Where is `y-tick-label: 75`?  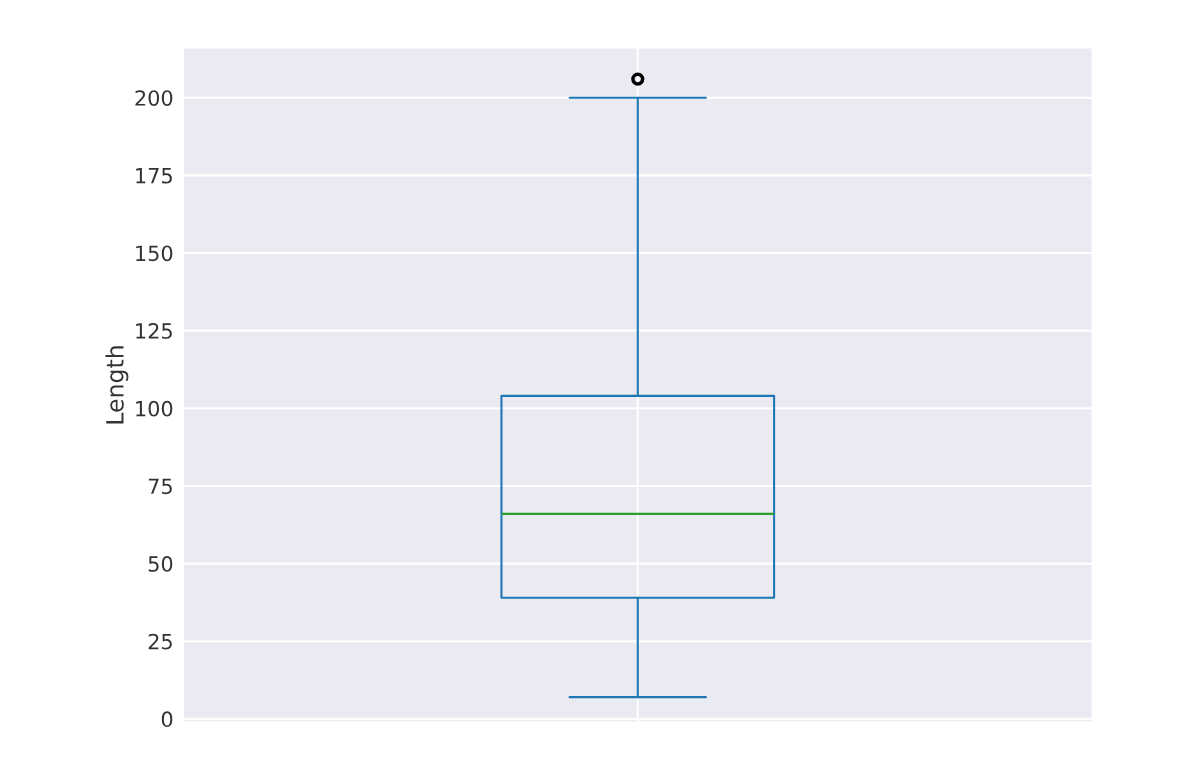 y-tick-label: 75 is located at coordinates (160, 486).